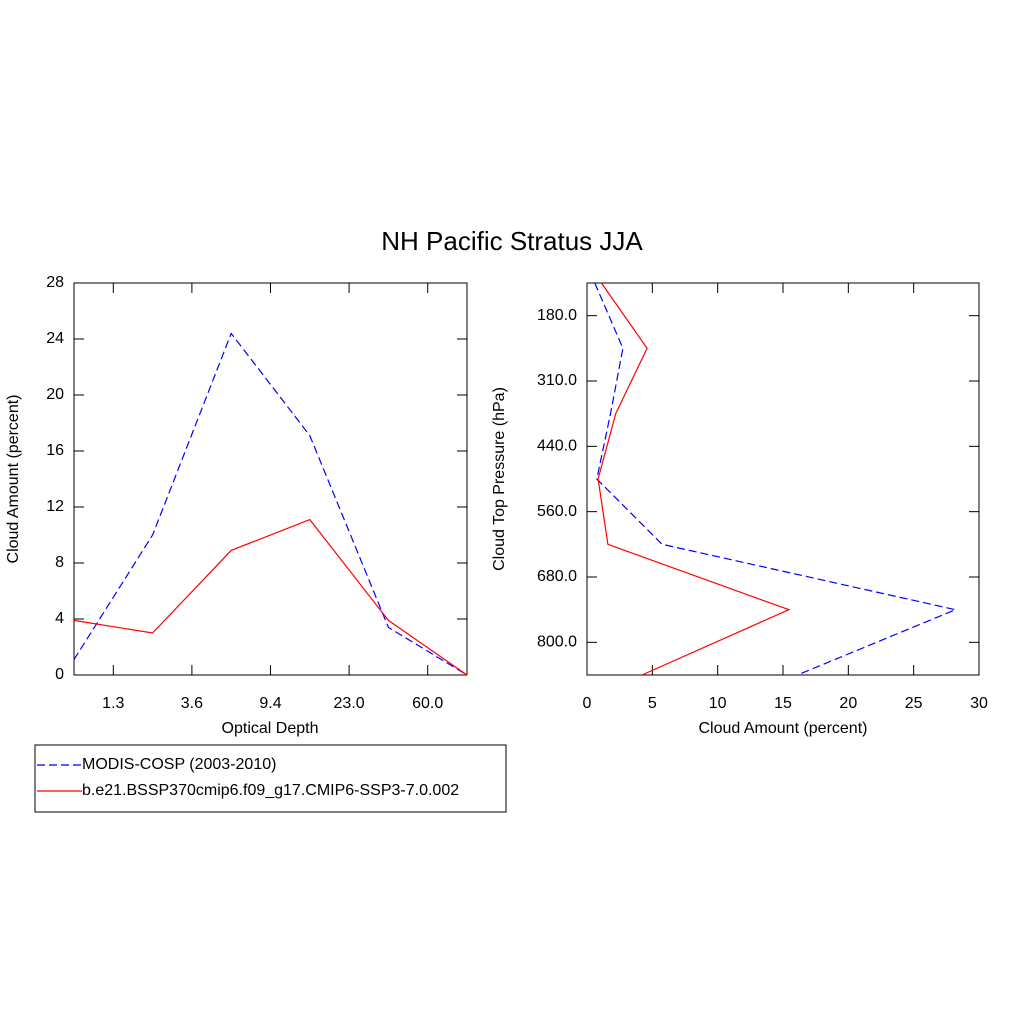 The image size is (1024, 1024). What do you see at coordinates (557, 576) in the screenshot?
I see `y-tick-label: 680.0` at bounding box center [557, 576].